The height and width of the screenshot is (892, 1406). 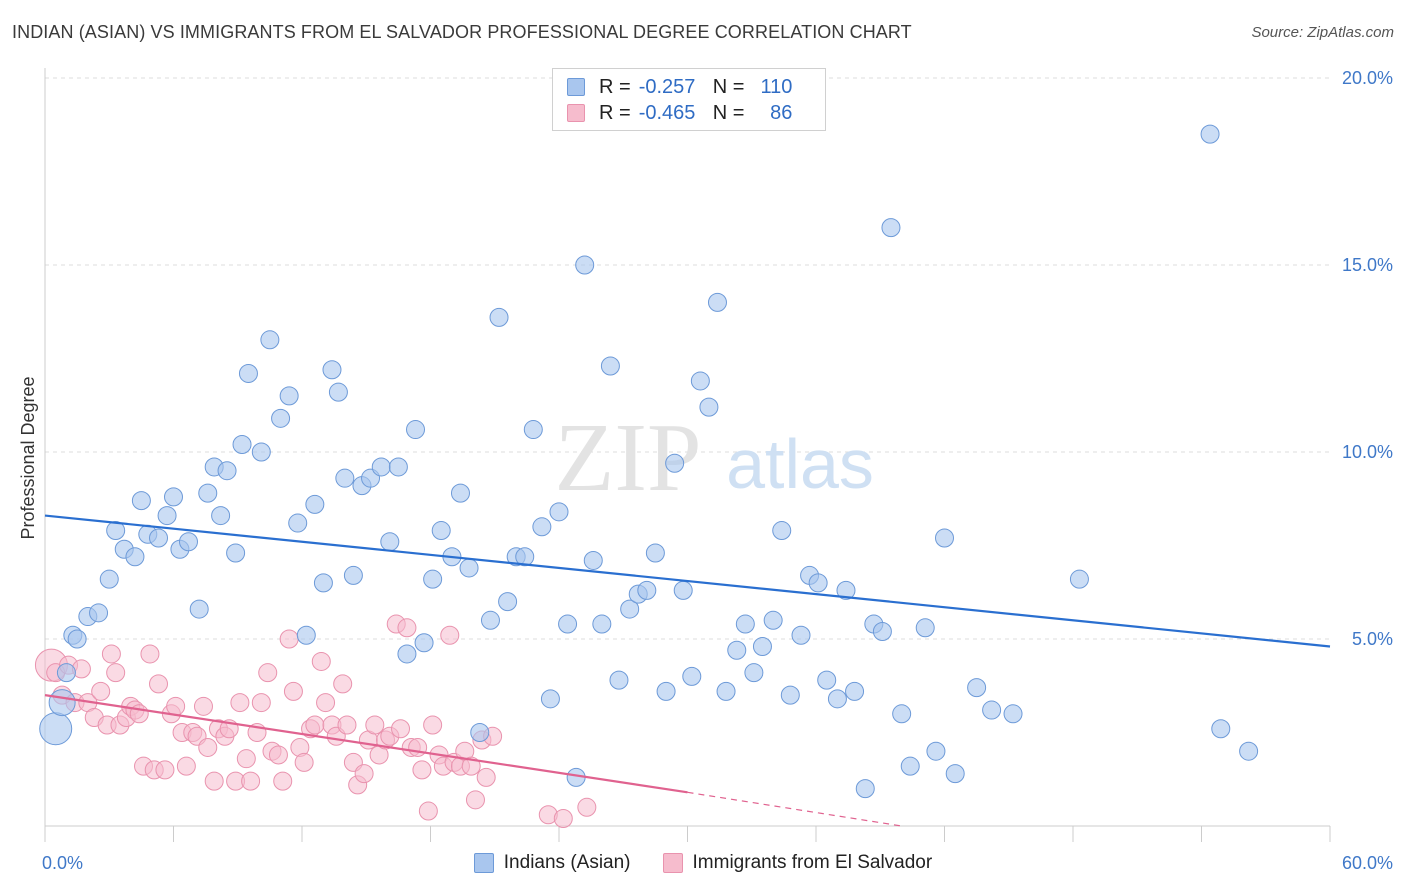 I want to click on y-tick-label: 15.0%, so click(x=1367, y=265).